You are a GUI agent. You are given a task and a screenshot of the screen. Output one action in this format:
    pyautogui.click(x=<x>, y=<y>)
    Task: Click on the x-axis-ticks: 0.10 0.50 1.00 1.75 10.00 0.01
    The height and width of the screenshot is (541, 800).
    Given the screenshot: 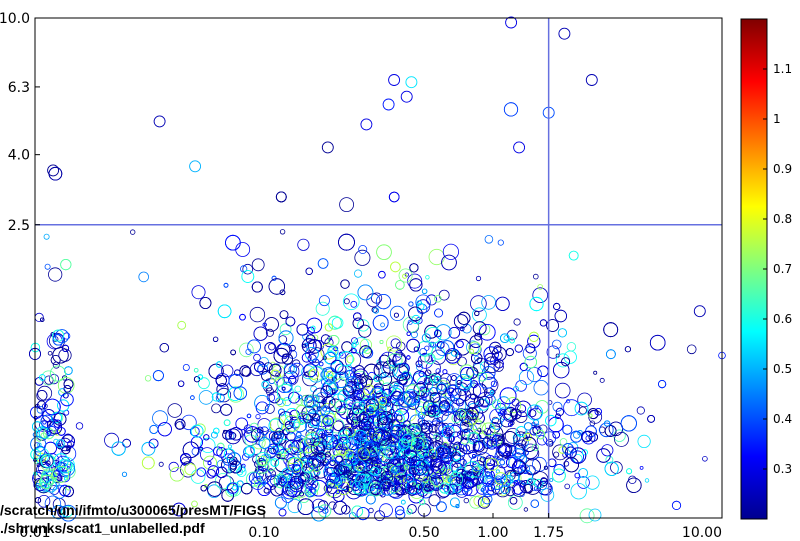 What is the action you would take?
    pyautogui.click(x=371, y=527)
    